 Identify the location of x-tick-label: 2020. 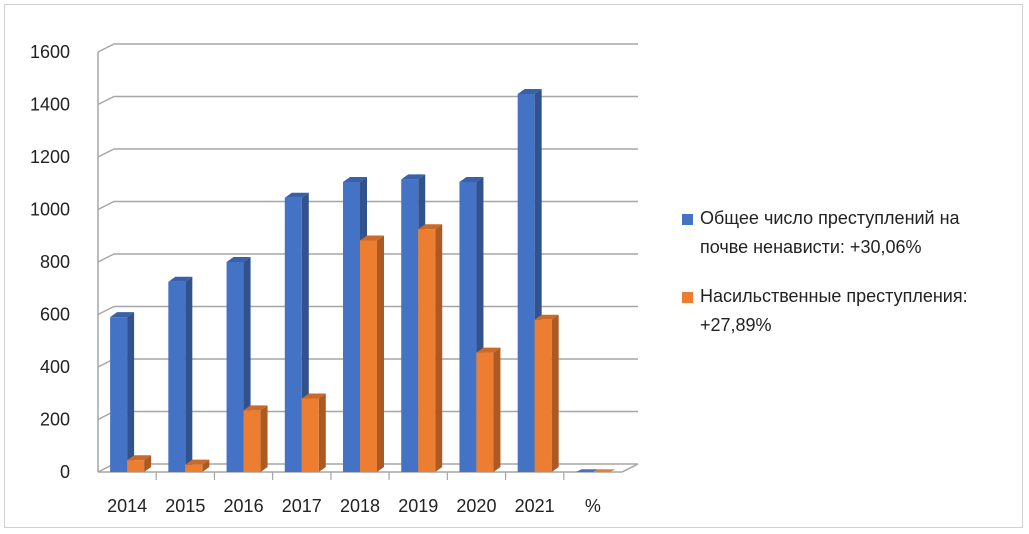
(476, 506).